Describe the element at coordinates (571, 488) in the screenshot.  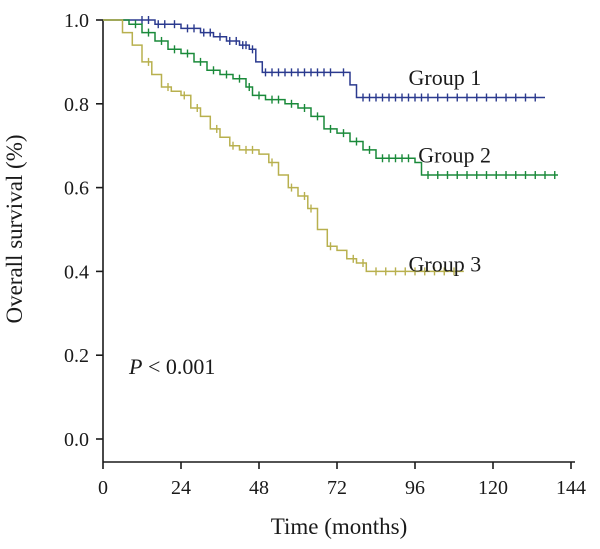
I see `x-tick-label: 144` at that location.